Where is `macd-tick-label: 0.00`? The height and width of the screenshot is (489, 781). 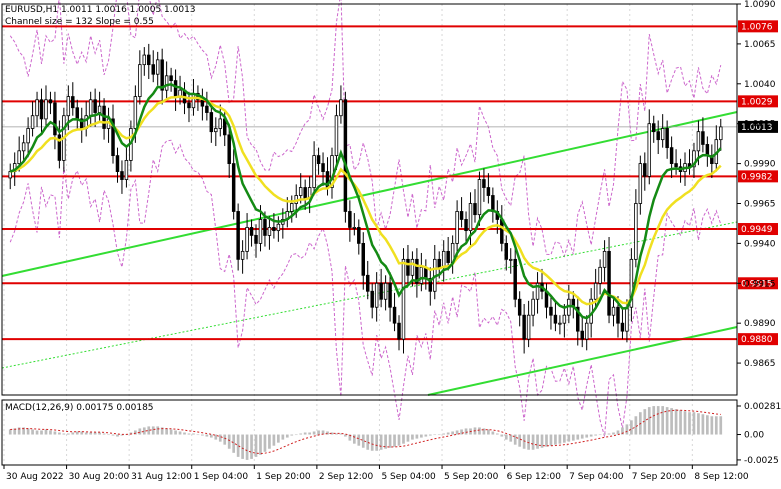 macd-tick-label: 0.00 is located at coordinates (754, 436).